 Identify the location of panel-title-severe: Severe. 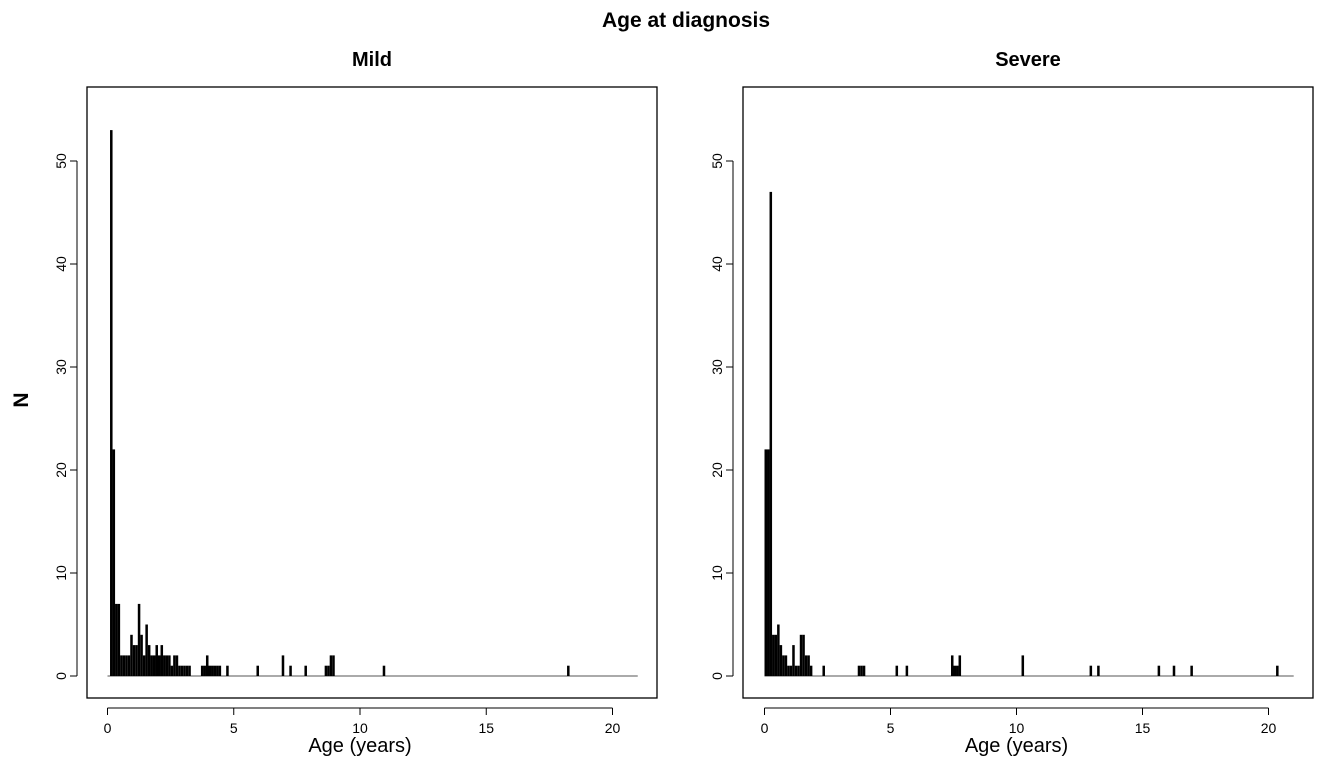
(1028, 60).